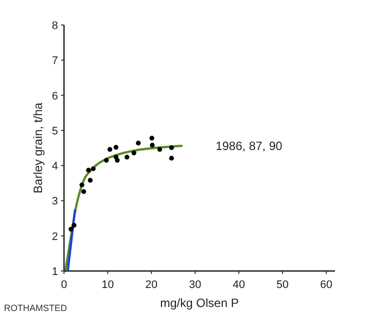 This screenshot has width=380, height=330. What do you see at coordinates (36, 308) in the screenshot?
I see `text: ROTHAMSTED` at bounding box center [36, 308].